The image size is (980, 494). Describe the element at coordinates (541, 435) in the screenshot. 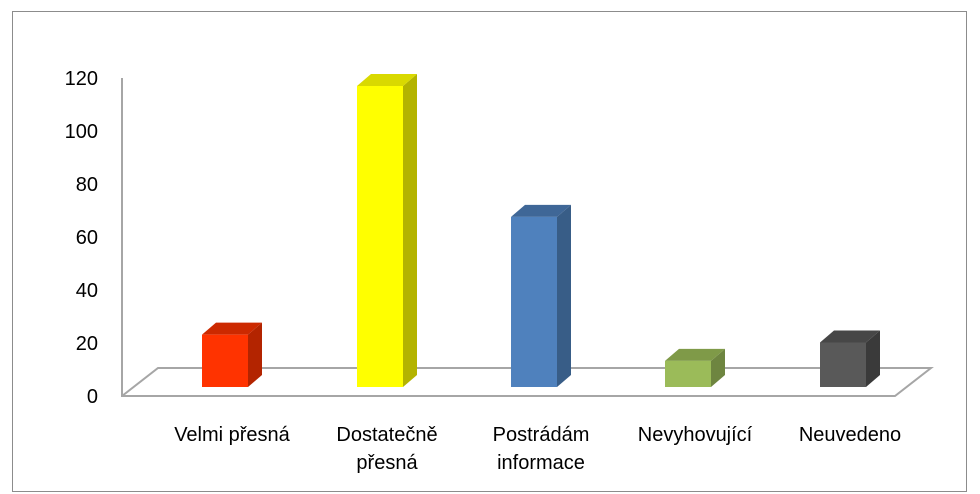

I see `x-category-label: Postrádám` at that location.